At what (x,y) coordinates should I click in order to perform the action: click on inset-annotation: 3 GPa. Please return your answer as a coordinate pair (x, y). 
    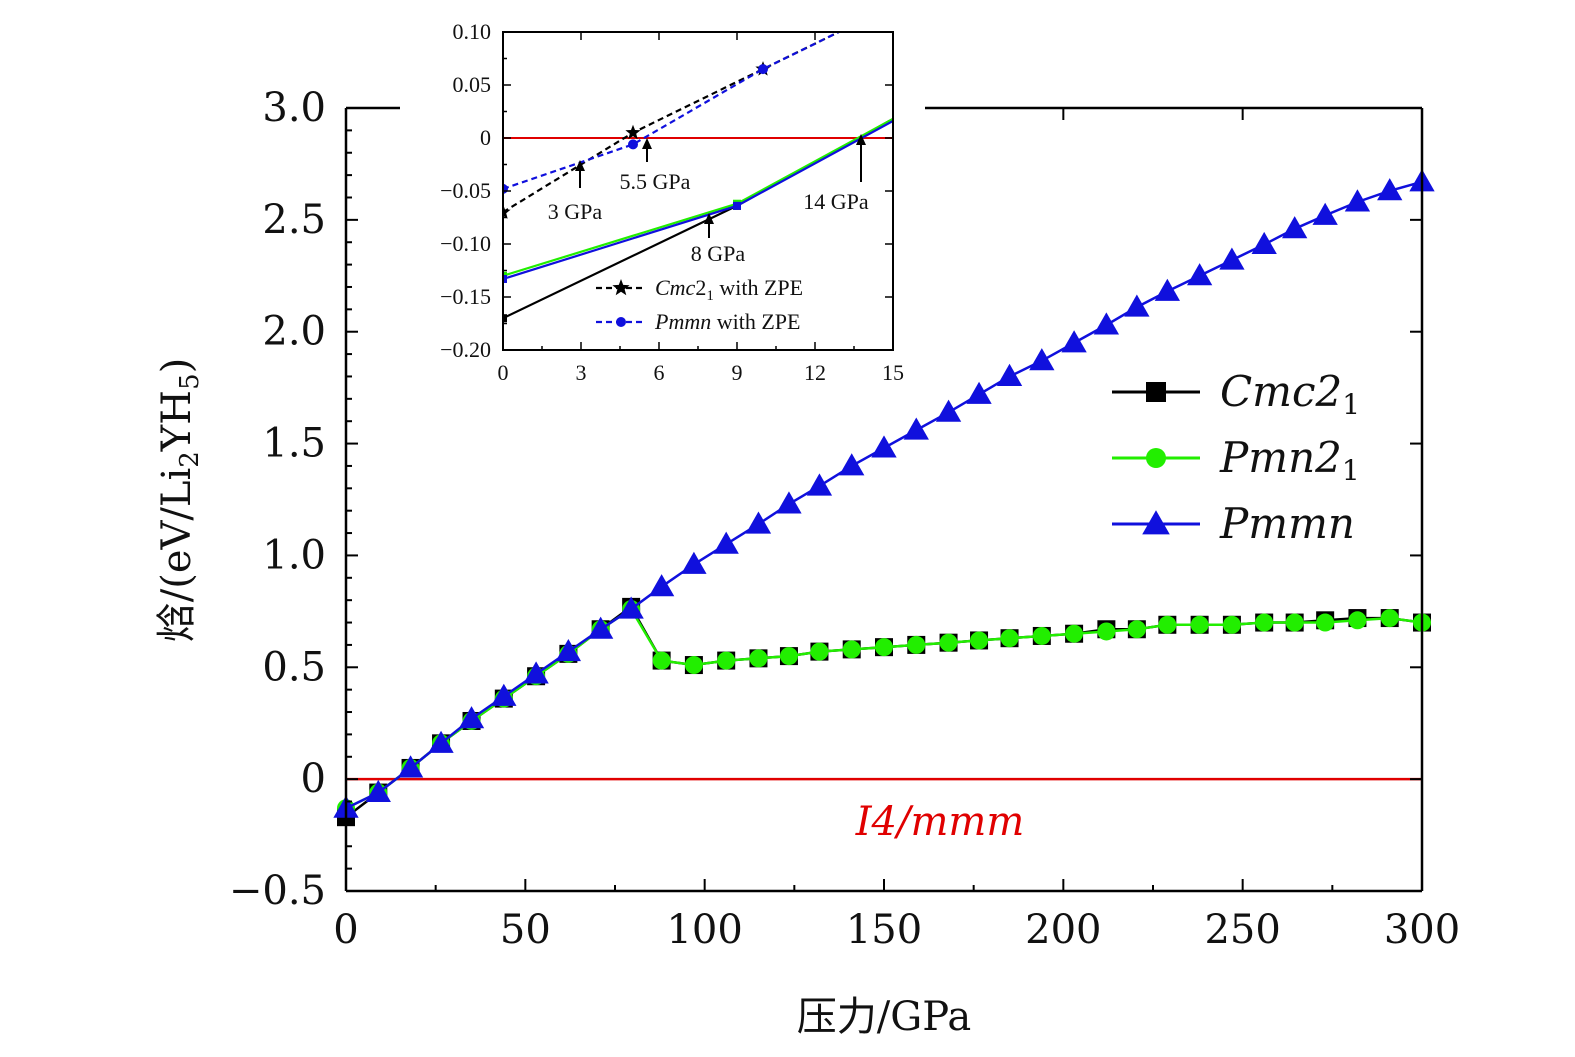
    Looking at the image, I should click on (575, 192).